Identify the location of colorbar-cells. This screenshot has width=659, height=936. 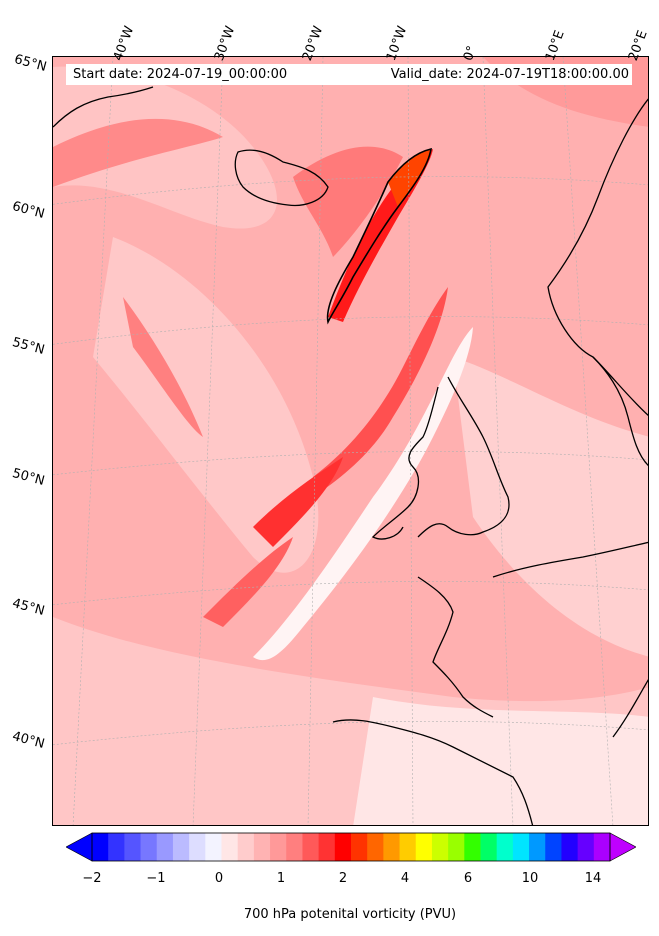
(351, 847).